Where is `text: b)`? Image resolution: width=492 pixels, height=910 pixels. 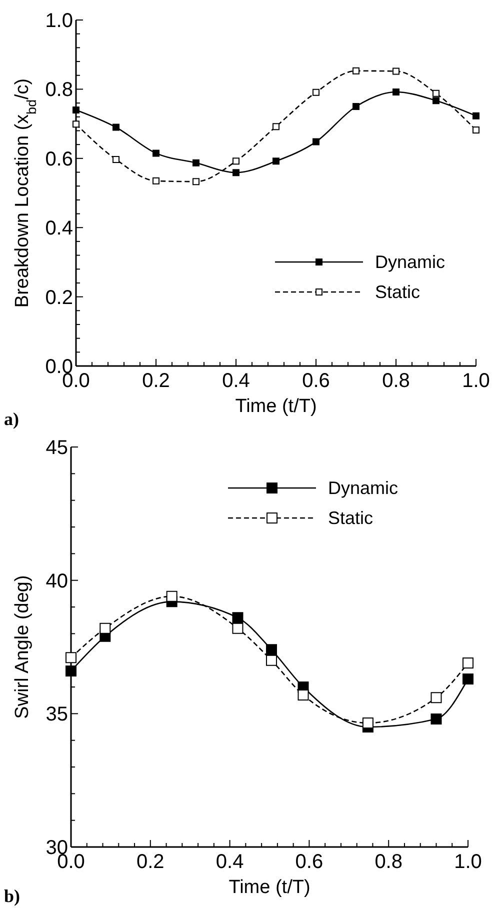
text: b) is located at coordinates (12, 896).